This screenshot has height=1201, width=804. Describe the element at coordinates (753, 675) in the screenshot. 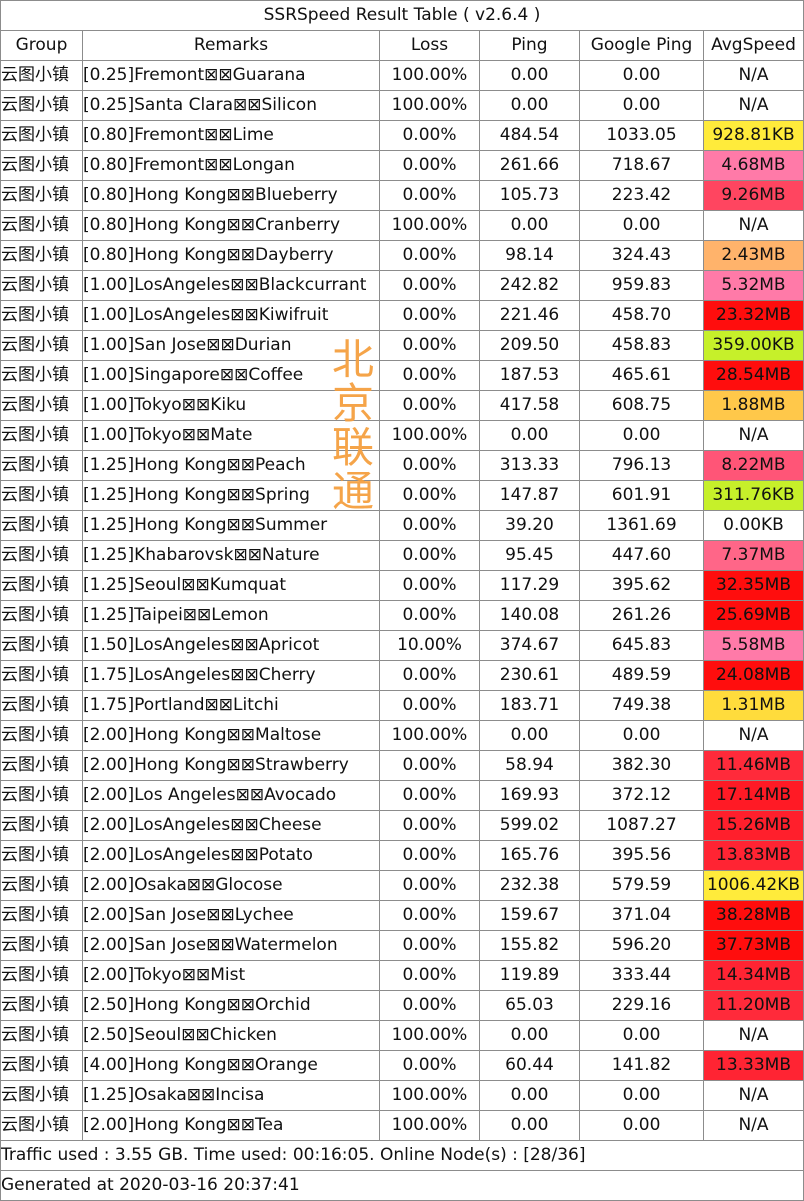

I see `cell-avg-speed: 24.08MB` at that location.